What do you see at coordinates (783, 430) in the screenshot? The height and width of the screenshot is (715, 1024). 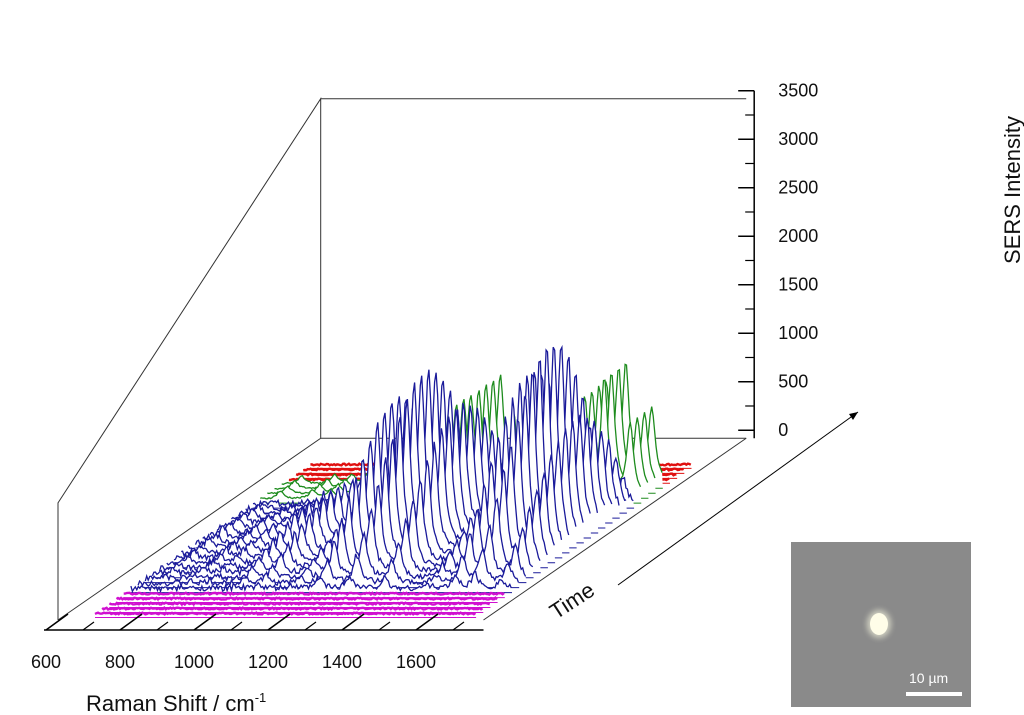 I see `y-tick-label: 0` at bounding box center [783, 430].